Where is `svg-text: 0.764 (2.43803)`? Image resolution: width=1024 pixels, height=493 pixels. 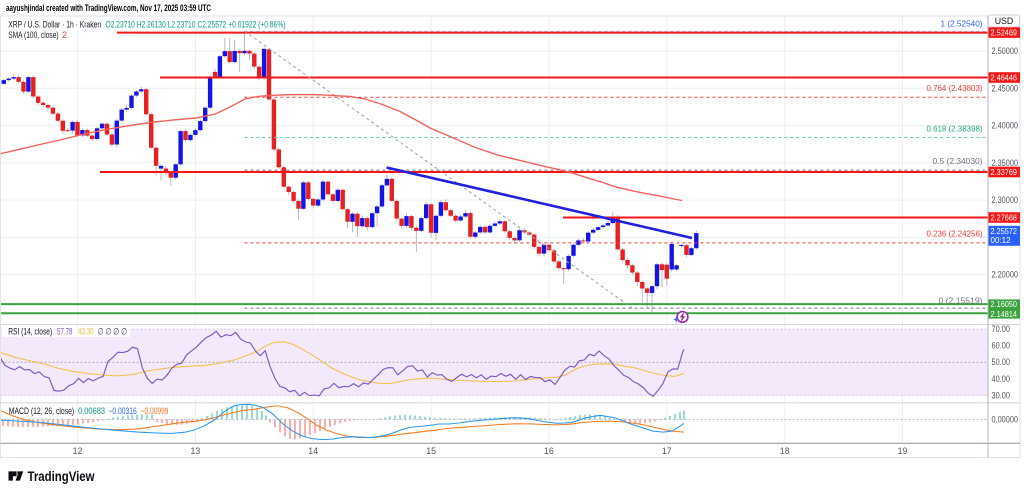
svg-text: 0.764 (2.43803) is located at coordinates (955, 88).